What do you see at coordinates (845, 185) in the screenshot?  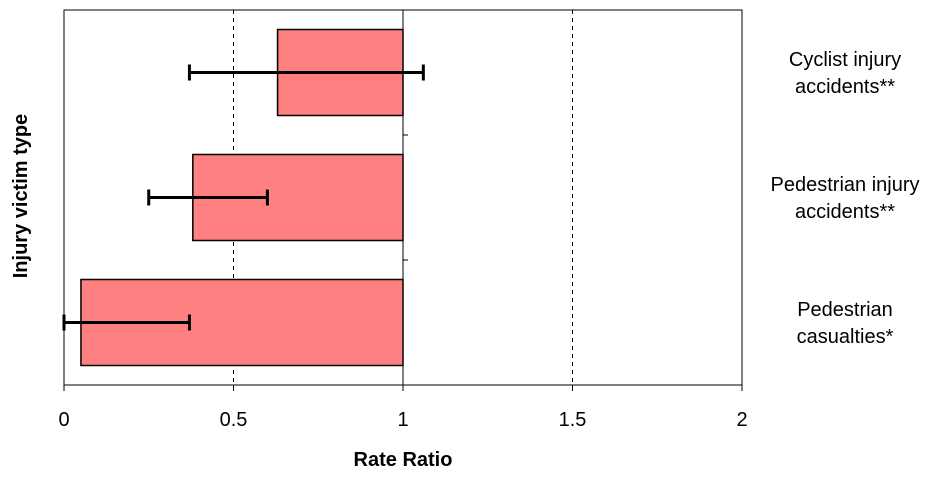 I see `category-label-line: Pedestrian injury` at bounding box center [845, 185].